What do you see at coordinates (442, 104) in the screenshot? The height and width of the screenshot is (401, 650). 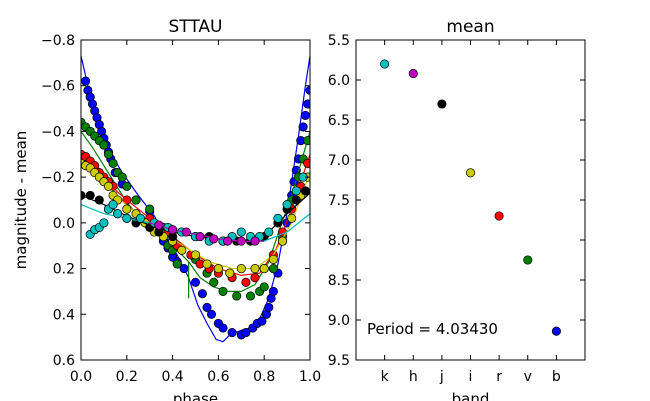 I see `band-mean-point-j` at bounding box center [442, 104].